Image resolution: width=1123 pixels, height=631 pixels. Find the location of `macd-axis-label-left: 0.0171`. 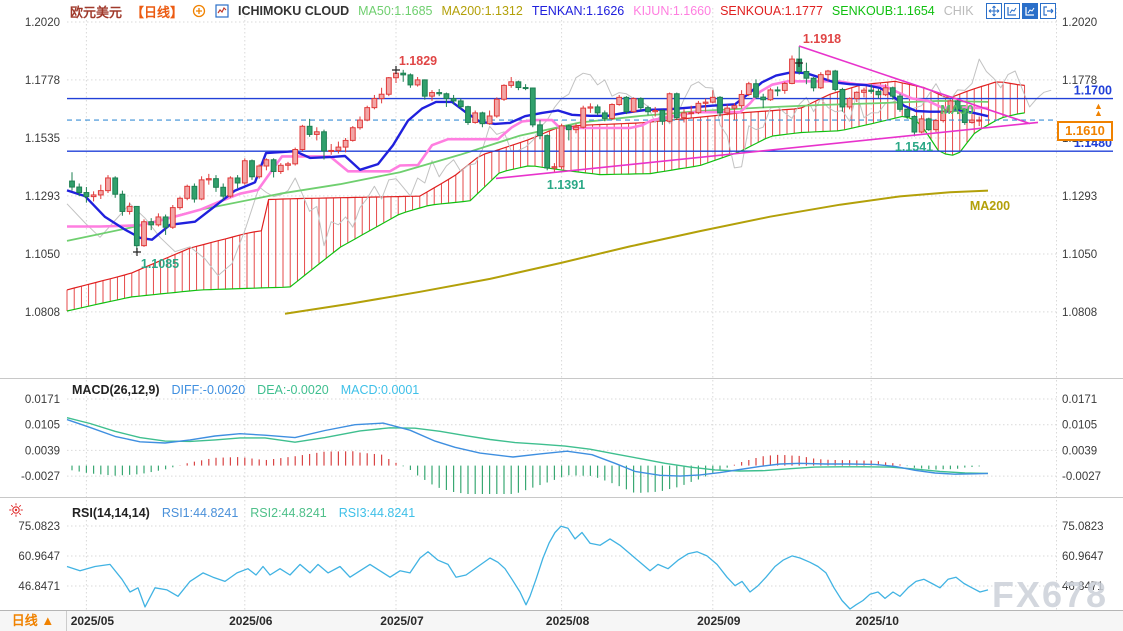

macd-axis-label-left: 0.0171 is located at coordinates (42, 400).